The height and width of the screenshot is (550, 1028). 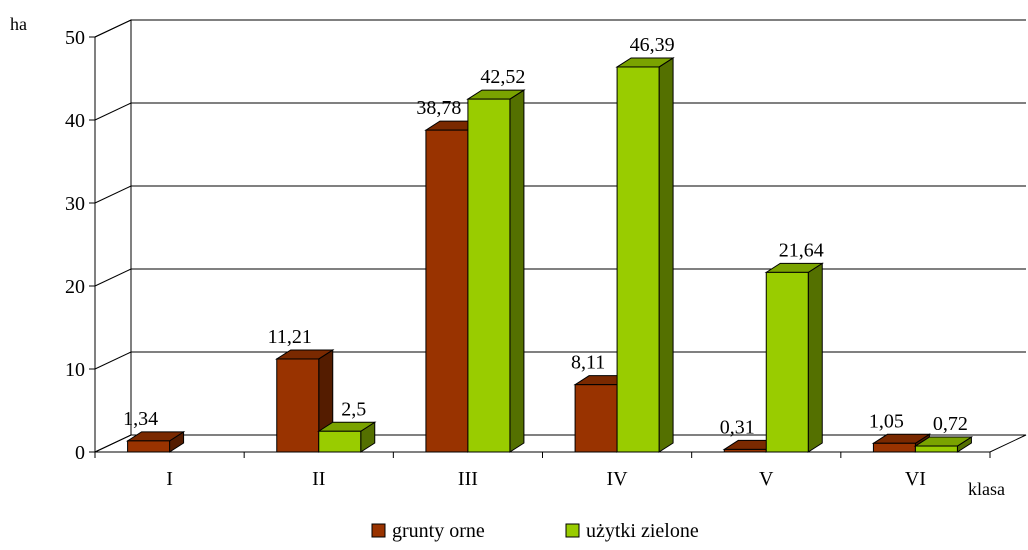 I want to click on y-tick-label: 20, so click(x=75, y=287).